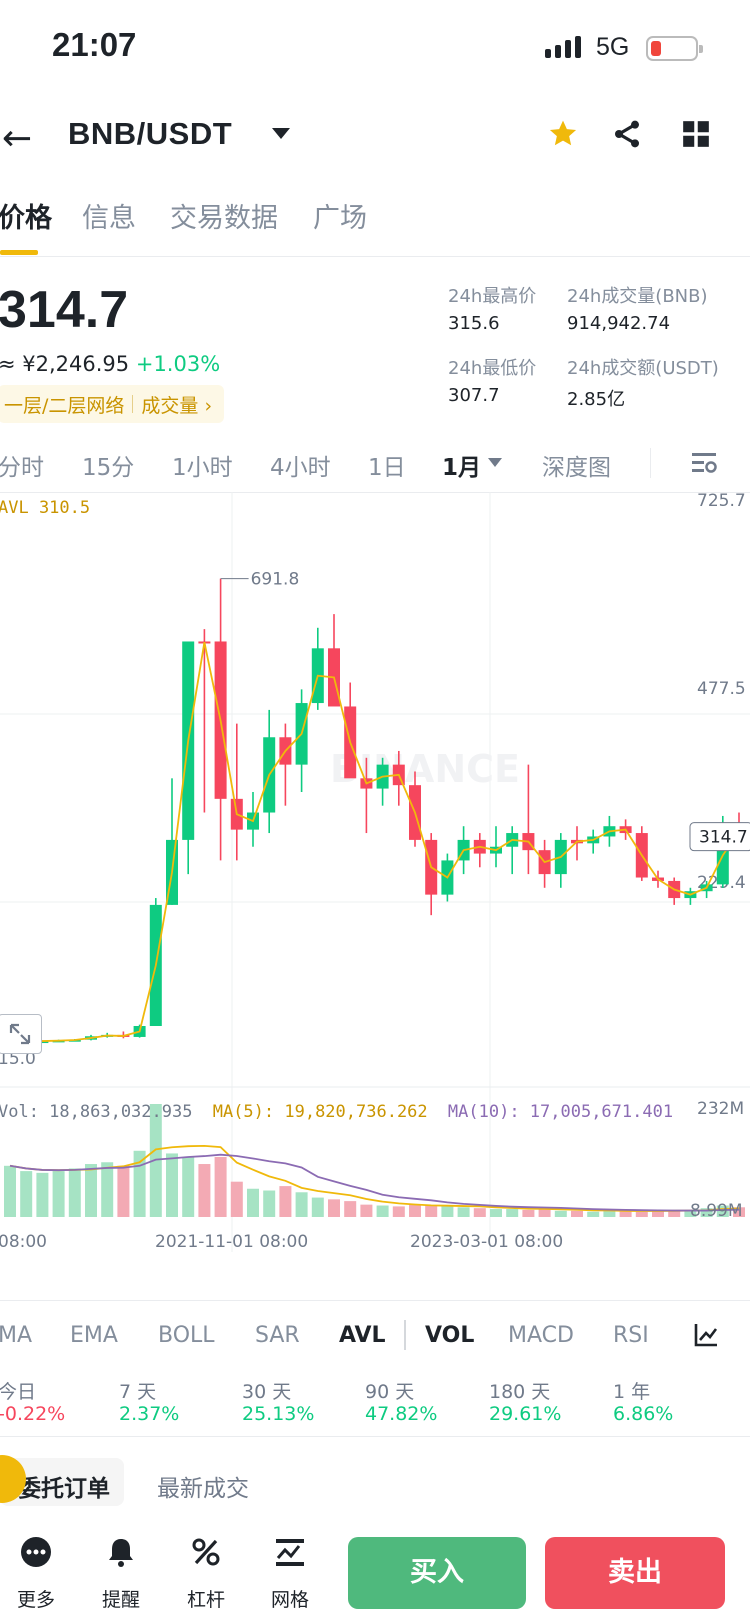 The height and width of the screenshot is (1622, 750). I want to click on grid-trading-icon, so click(290, 1552).